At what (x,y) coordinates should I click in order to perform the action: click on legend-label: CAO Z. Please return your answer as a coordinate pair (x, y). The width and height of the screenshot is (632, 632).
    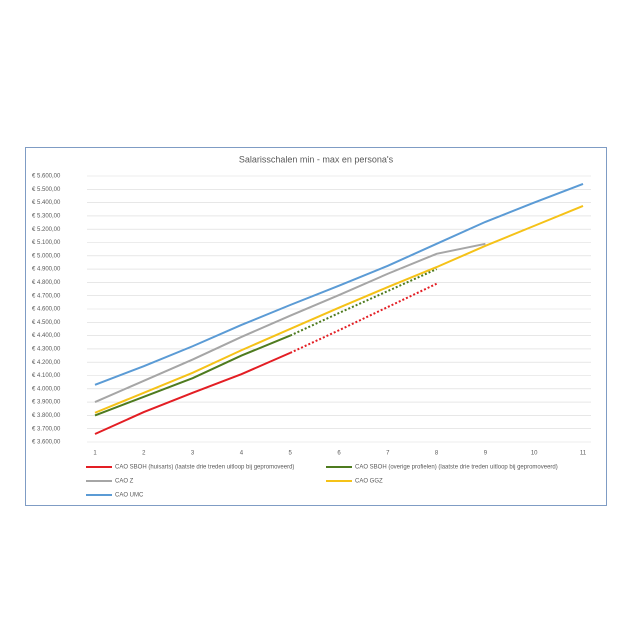
    Looking at the image, I should click on (124, 482).